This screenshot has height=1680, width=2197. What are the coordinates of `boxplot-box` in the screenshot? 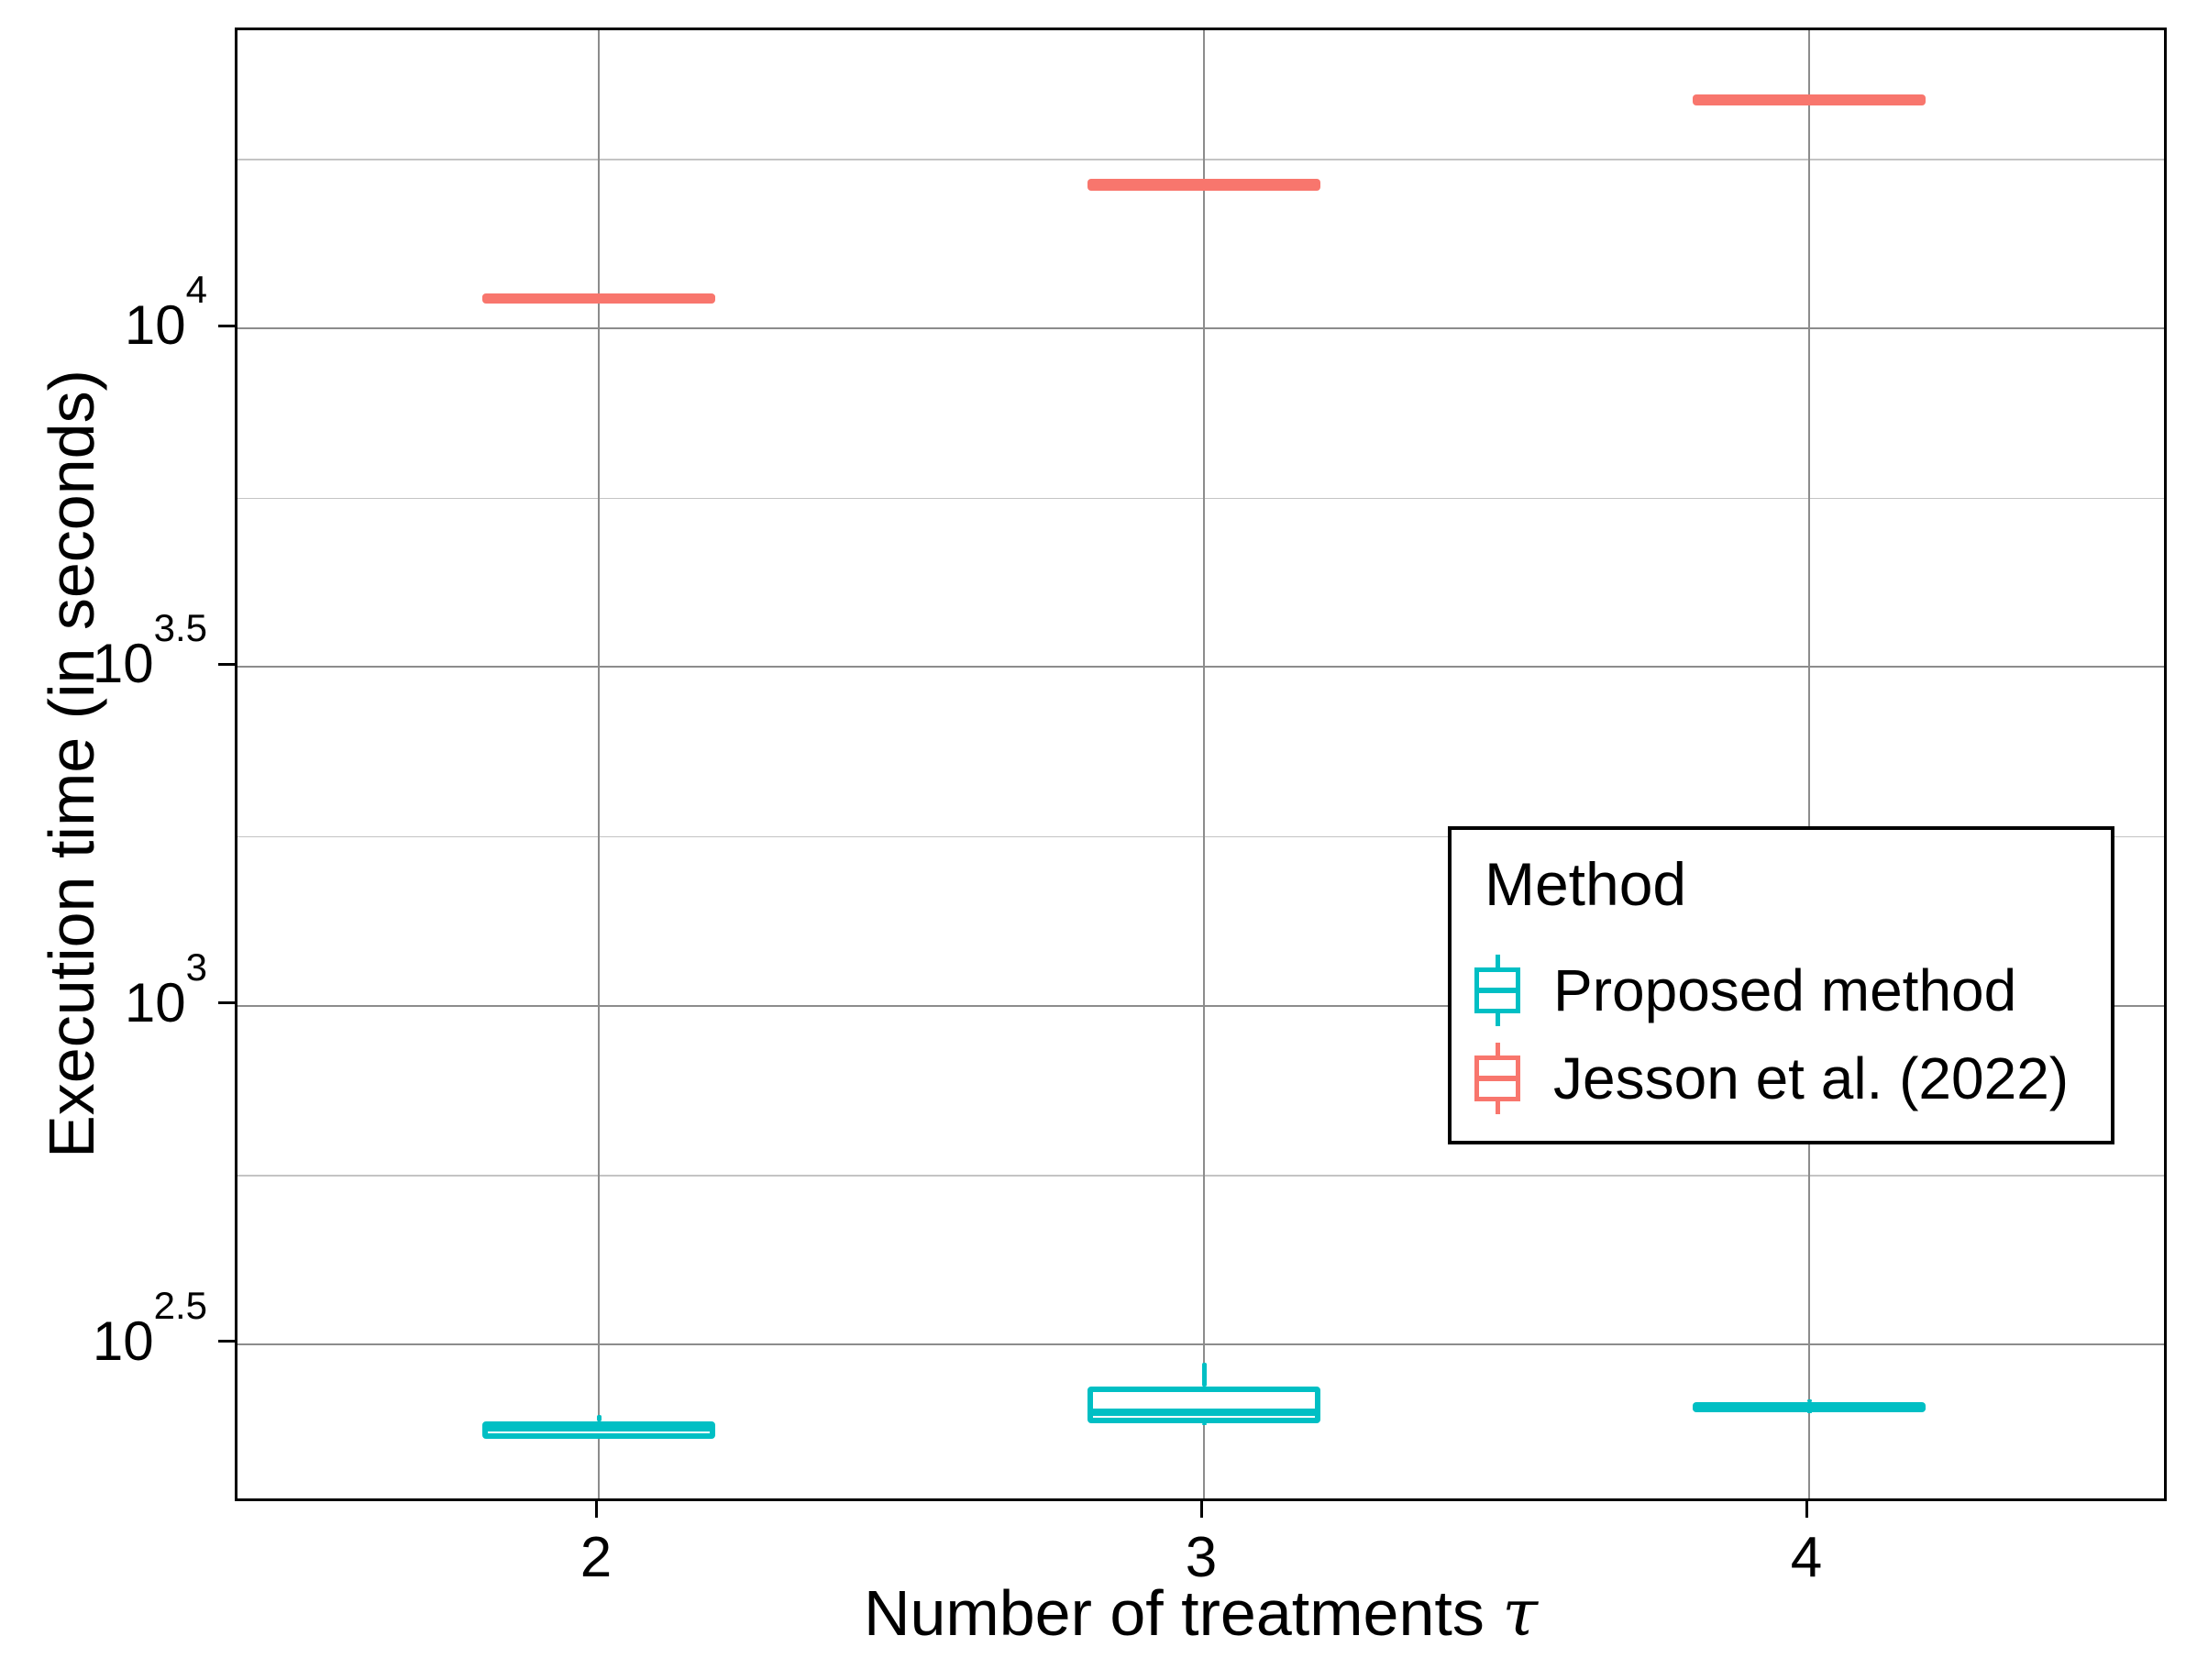 It's located at (1203, 1404).